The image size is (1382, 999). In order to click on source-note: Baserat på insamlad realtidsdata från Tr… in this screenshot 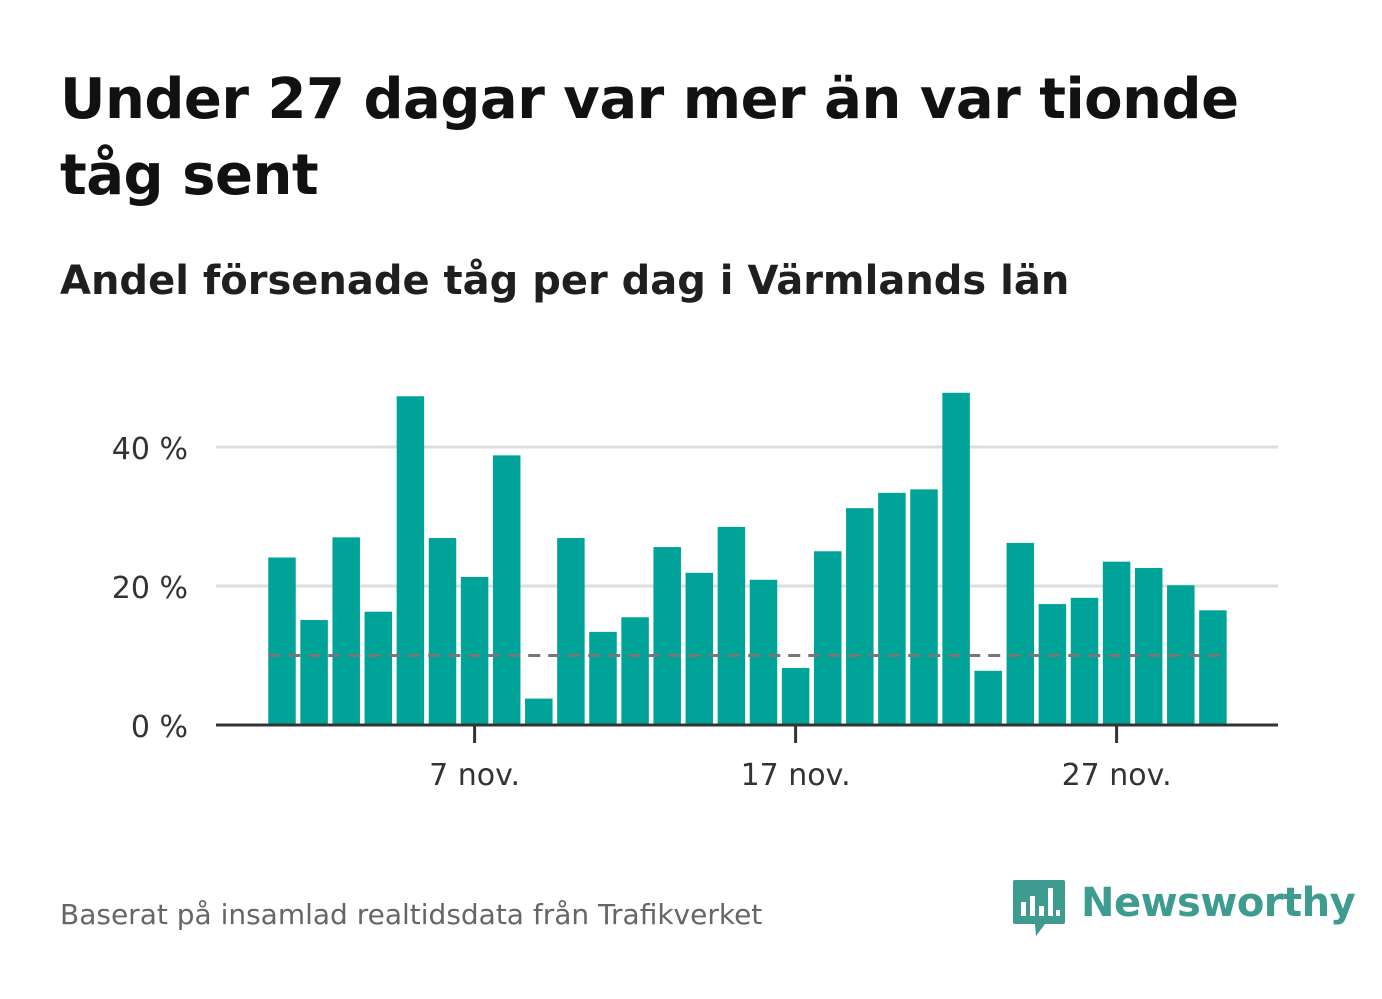, I will do `click(411, 914)`.